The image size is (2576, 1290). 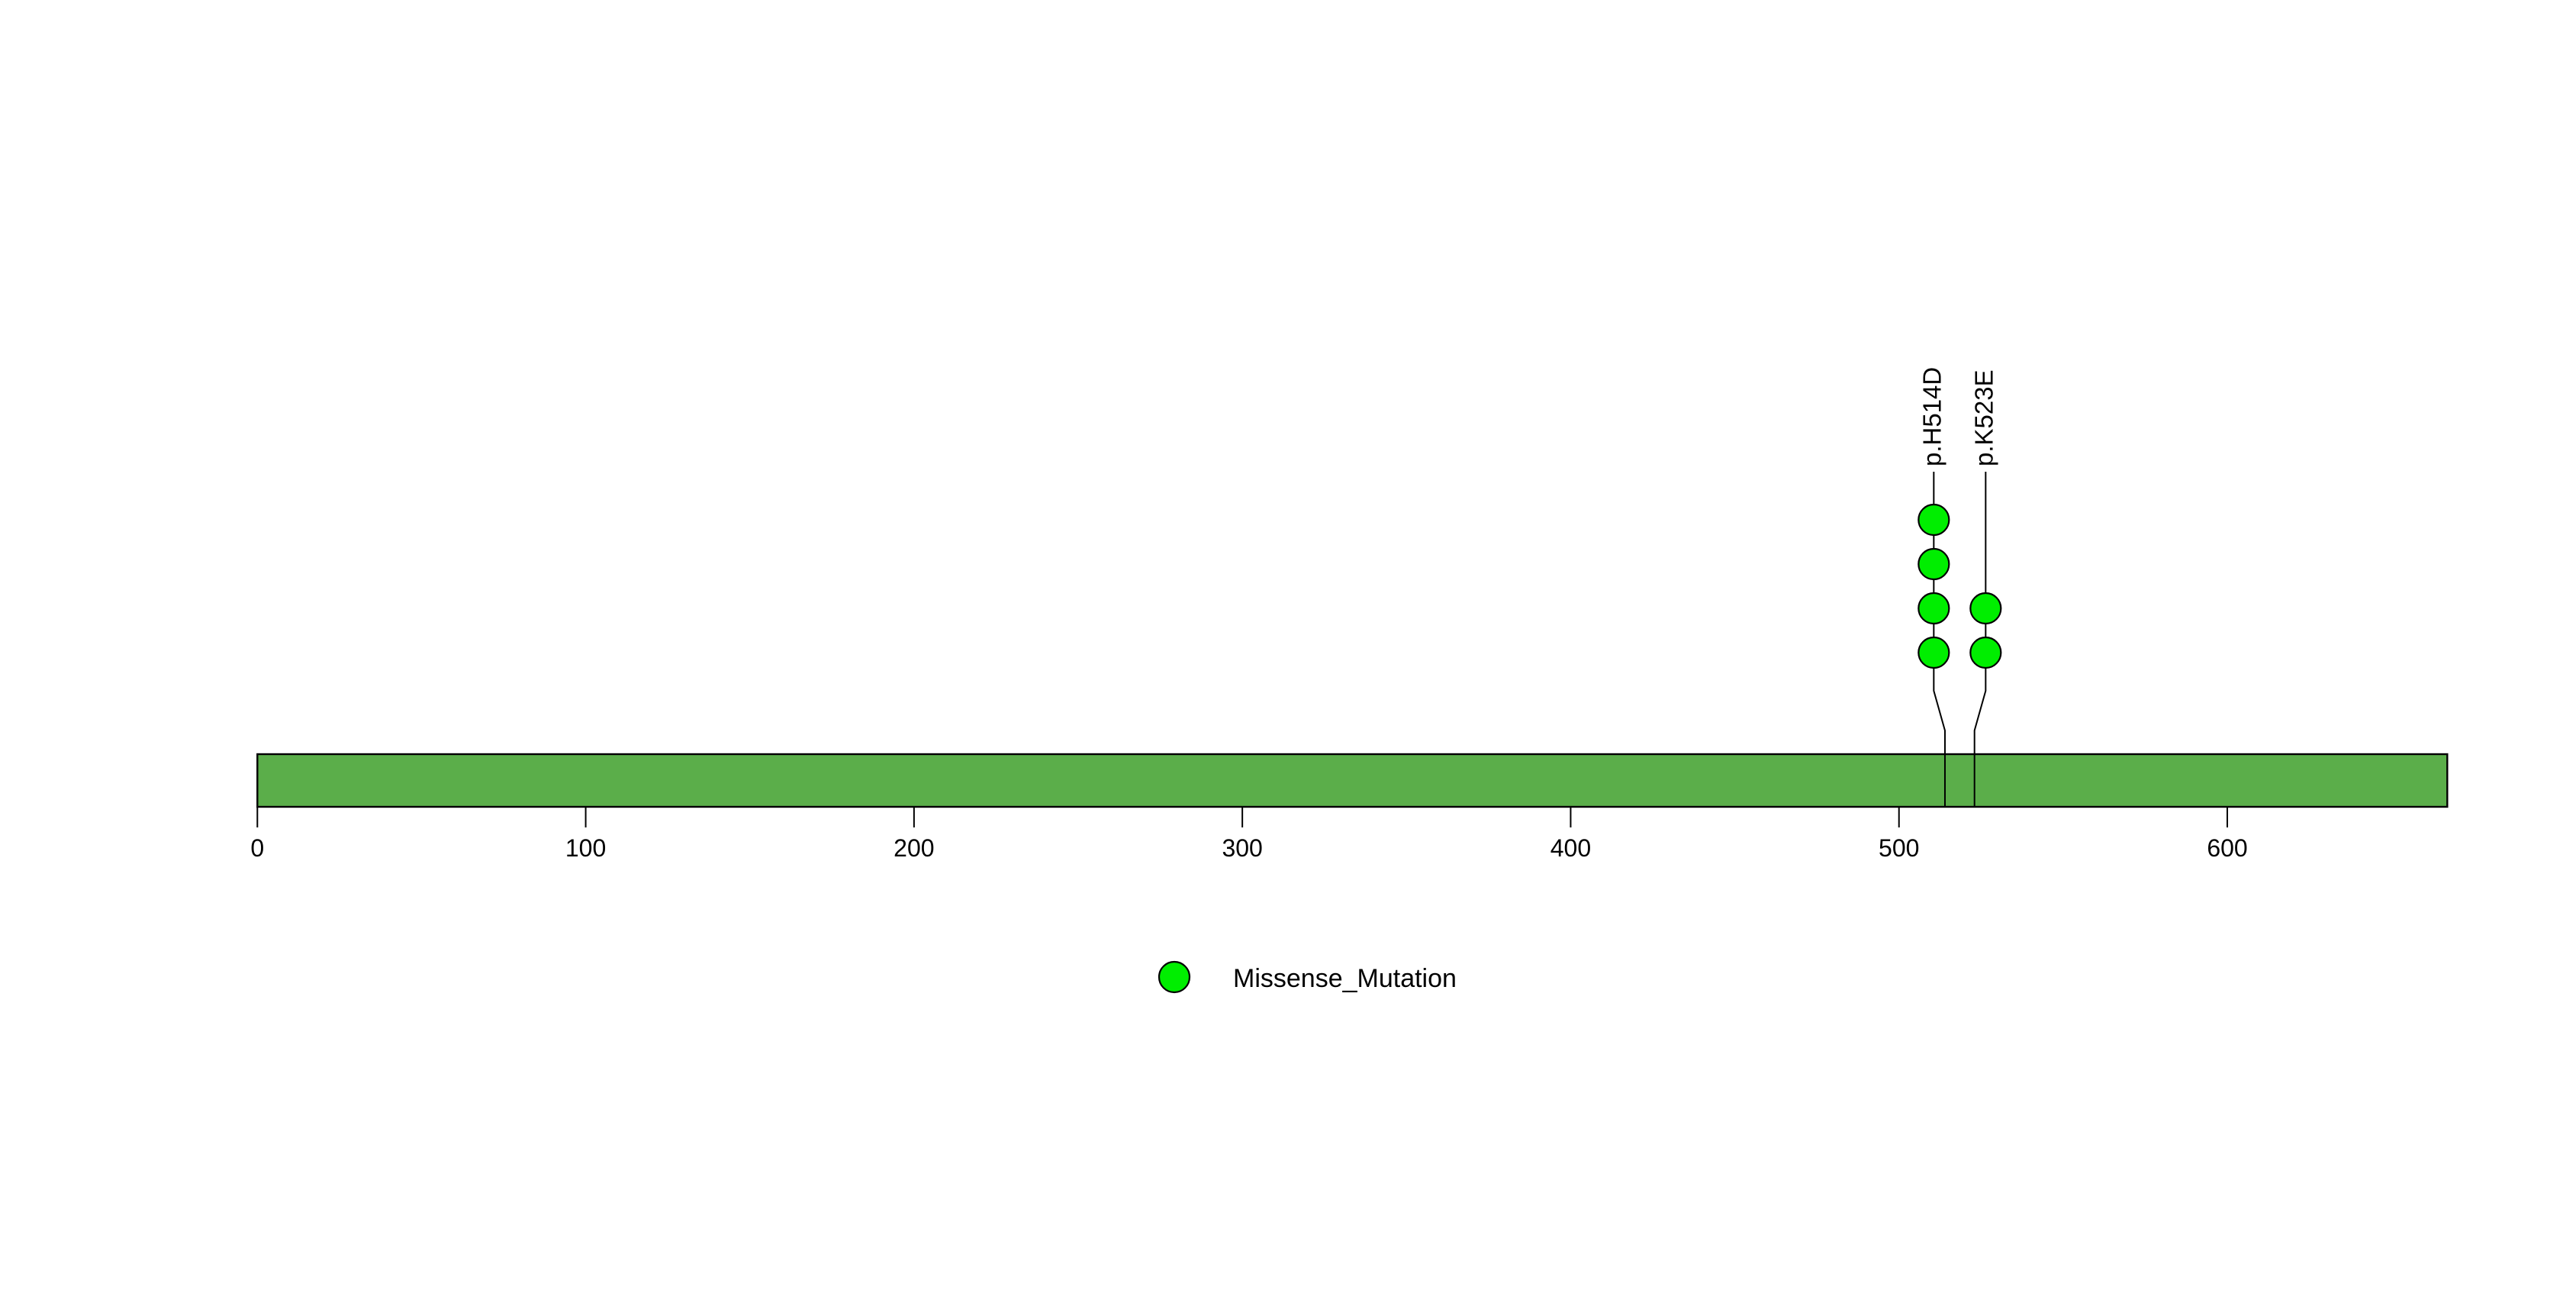 I want to click on axis-tick-label: 300, so click(x=1242, y=848).